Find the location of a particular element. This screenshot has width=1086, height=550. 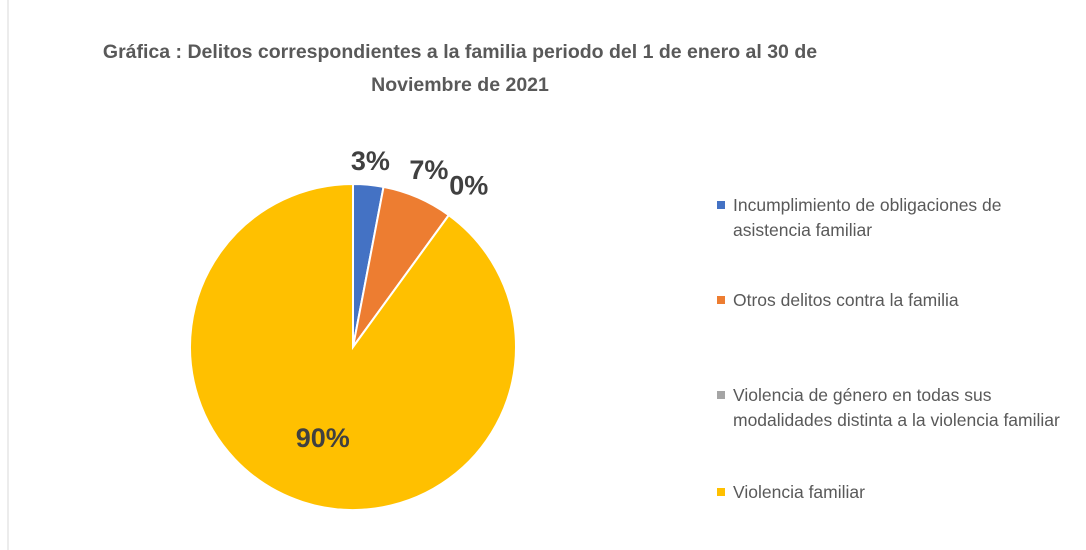

data-label: 7% is located at coordinates (428, 170).